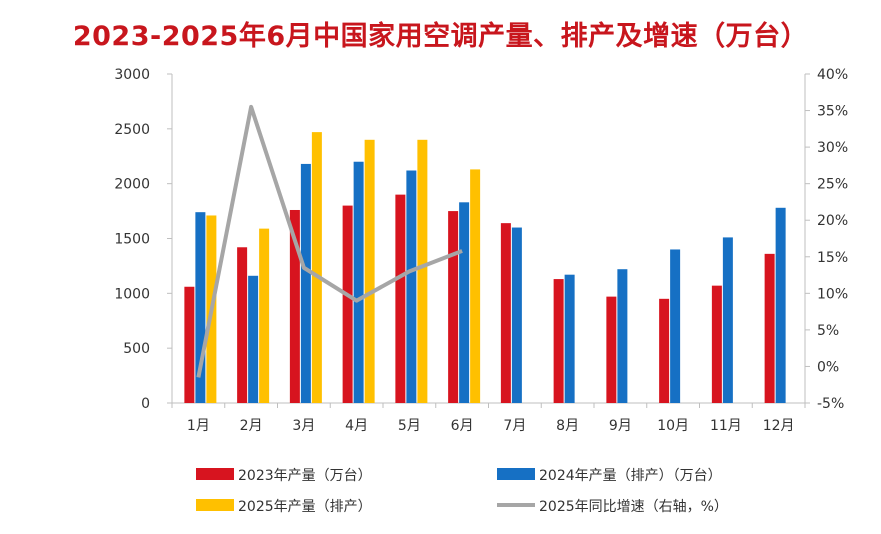 The height and width of the screenshot is (534, 881). Describe the element at coordinates (832, 148) in the screenshot. I see `y-right-tick-label: 30%` at that location.